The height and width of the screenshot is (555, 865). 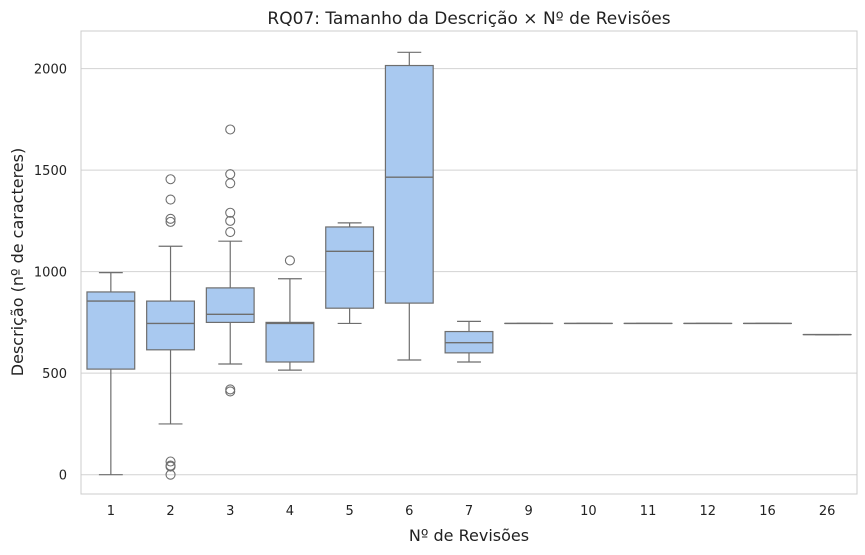 What do you see at coordinates (588, 511) in the screenshot?
I see `x-tick-label: 10` at bounding box center [588, 511].